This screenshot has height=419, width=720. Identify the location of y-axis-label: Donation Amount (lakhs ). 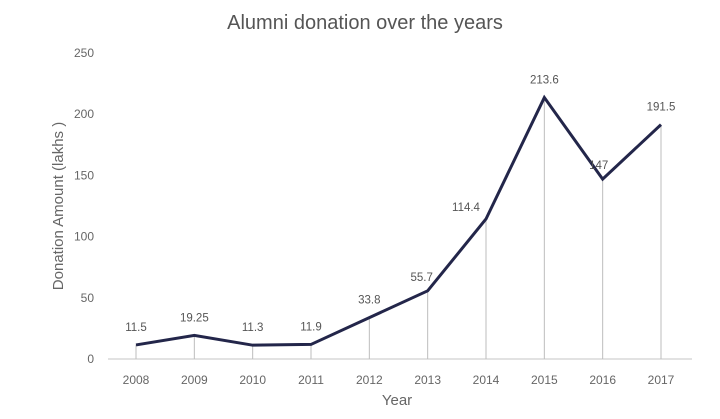
(58, 206).